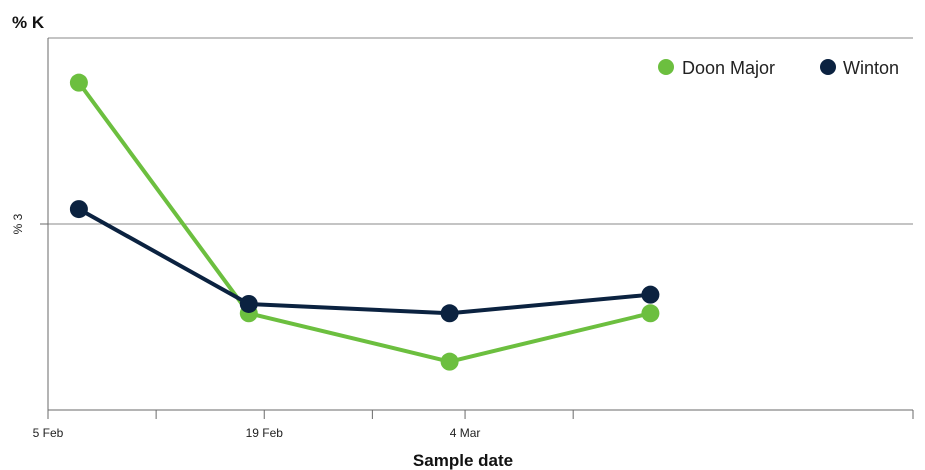  I want to click on y-axis-title: % K, so click(28, 22).